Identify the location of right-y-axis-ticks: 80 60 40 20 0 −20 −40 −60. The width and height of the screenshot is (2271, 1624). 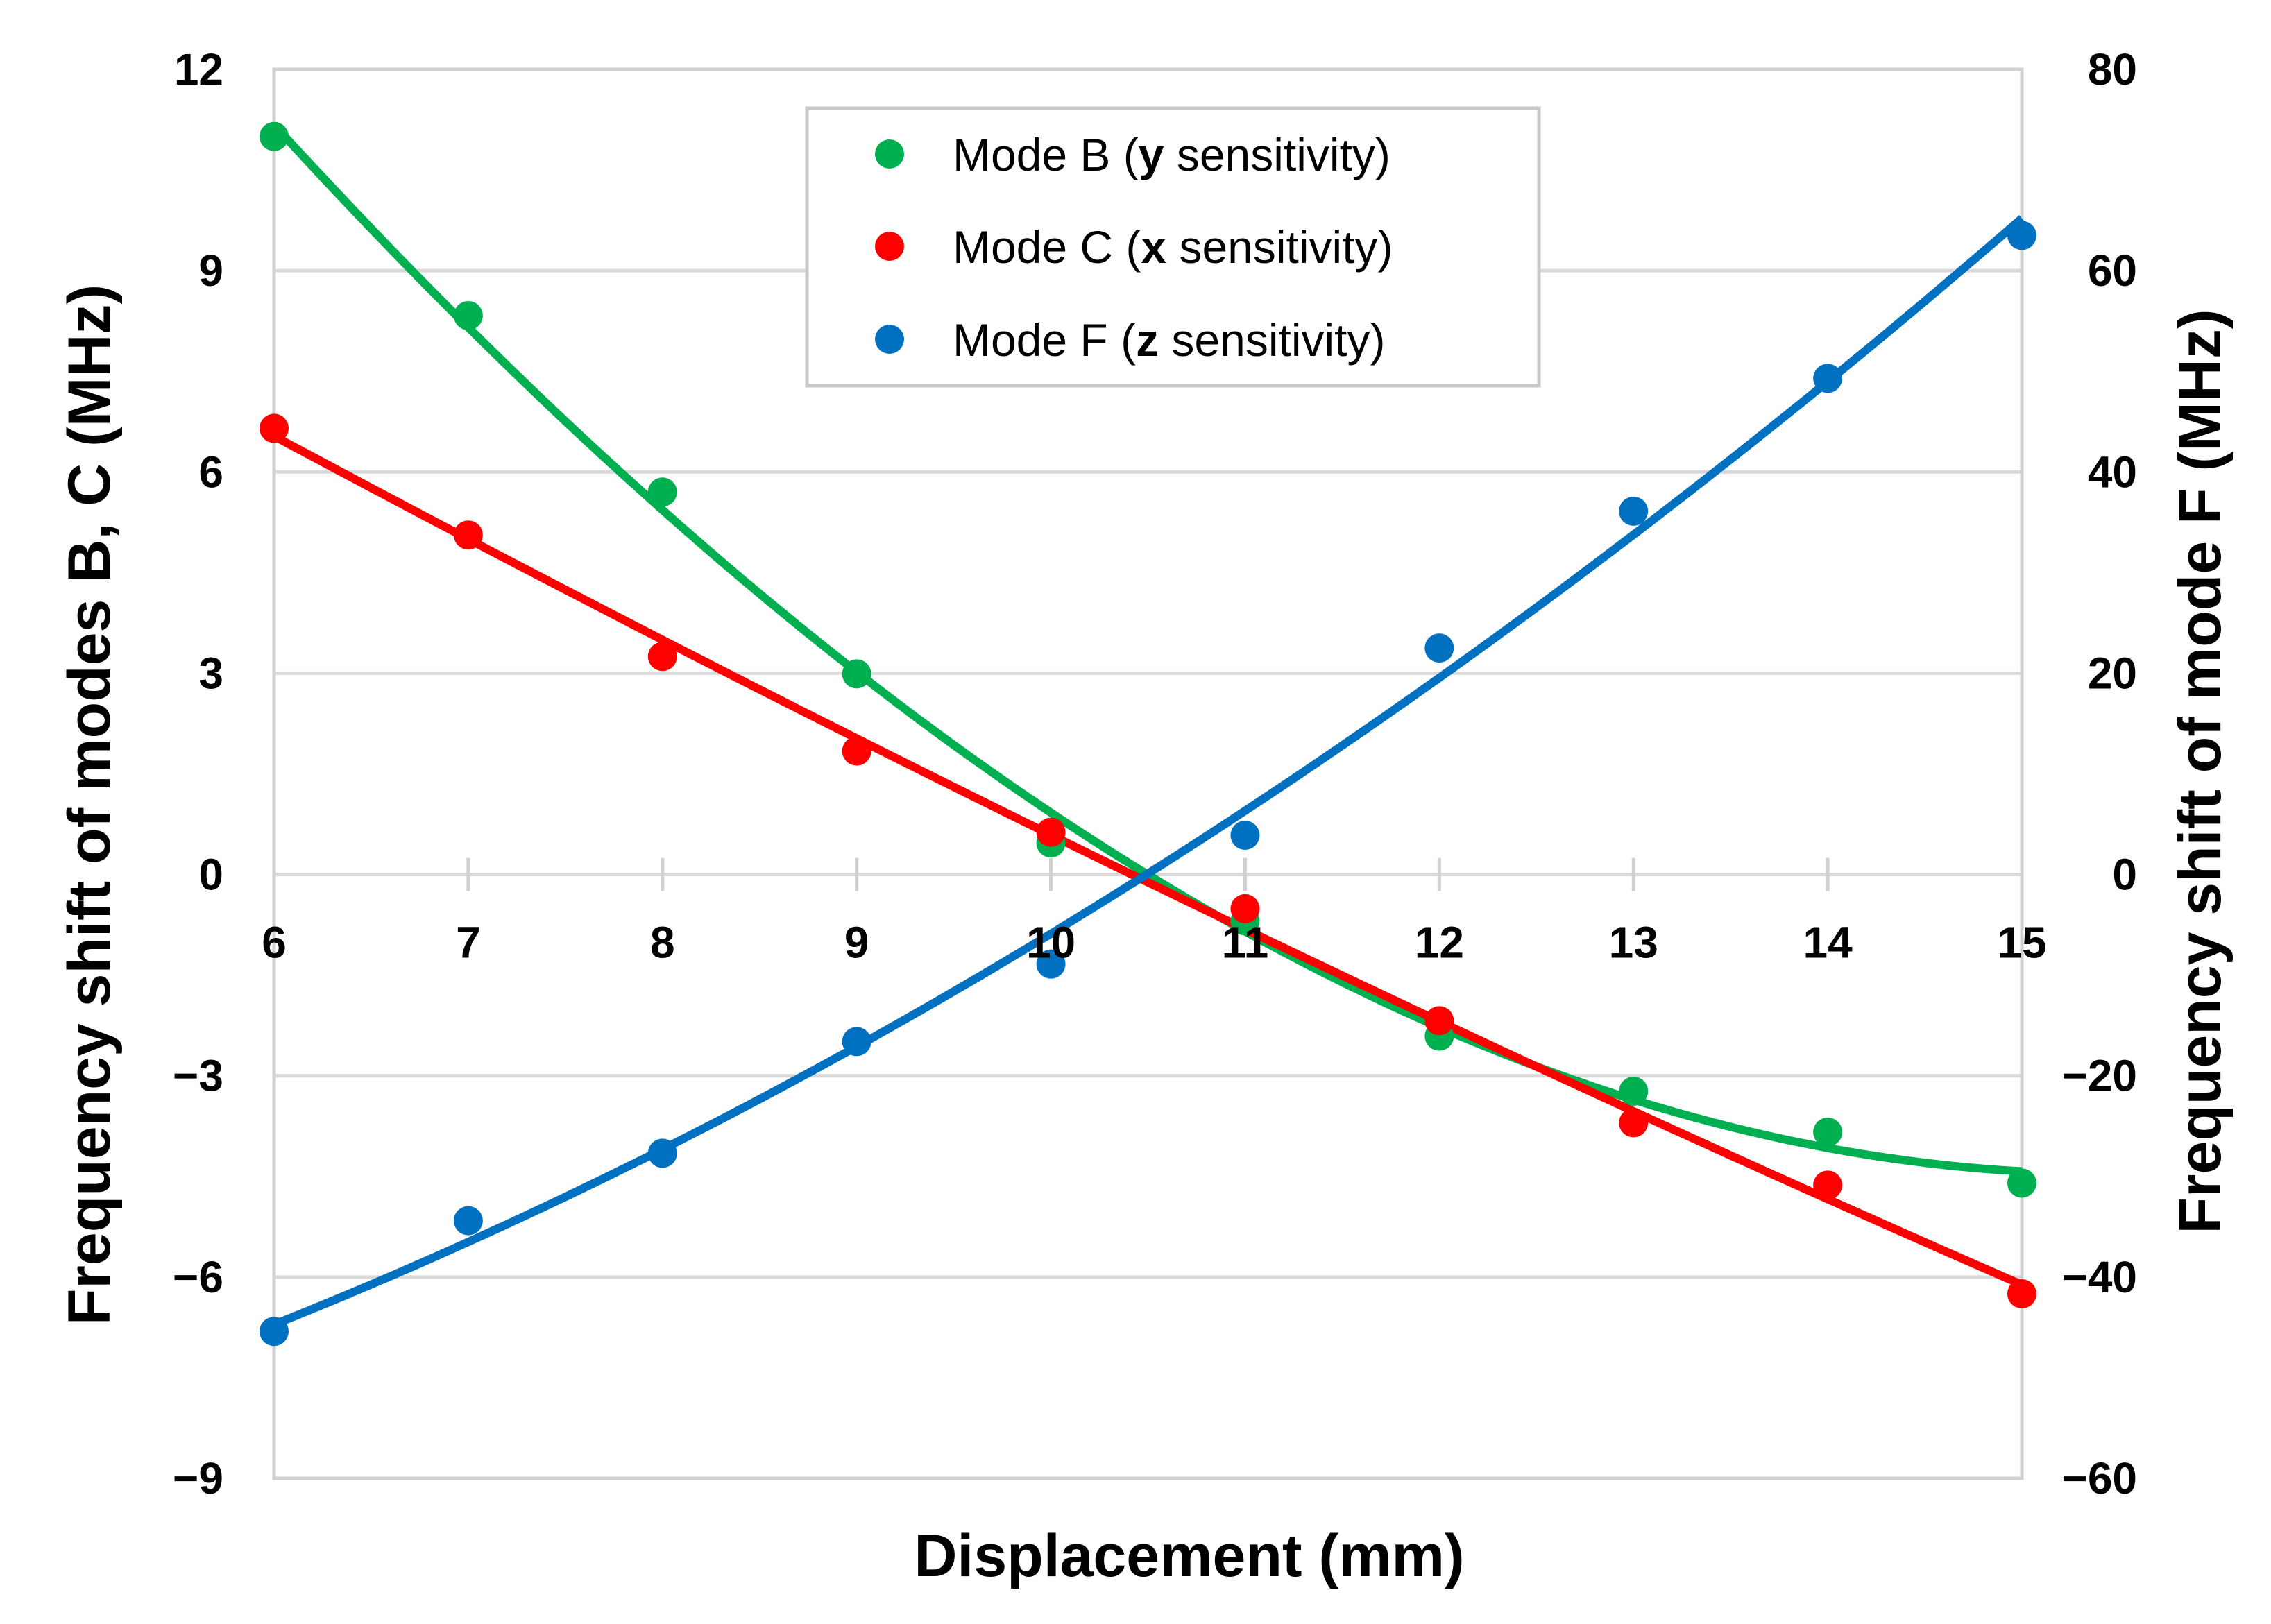
(2099, 774).